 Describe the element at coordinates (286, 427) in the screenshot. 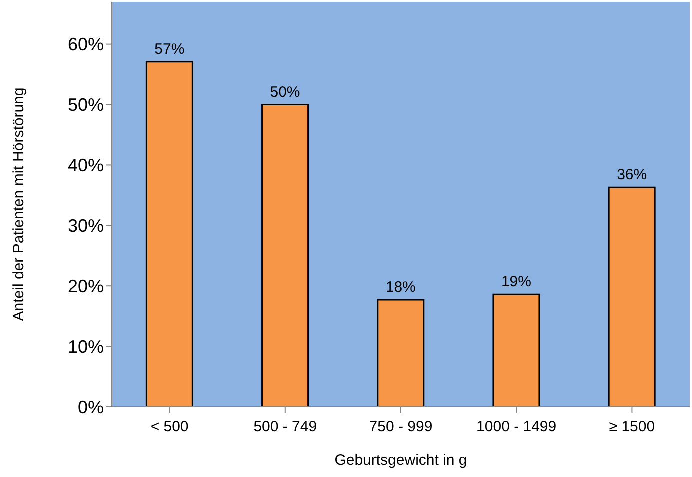

I see `x-tick-label: 500 - 749` at that location.